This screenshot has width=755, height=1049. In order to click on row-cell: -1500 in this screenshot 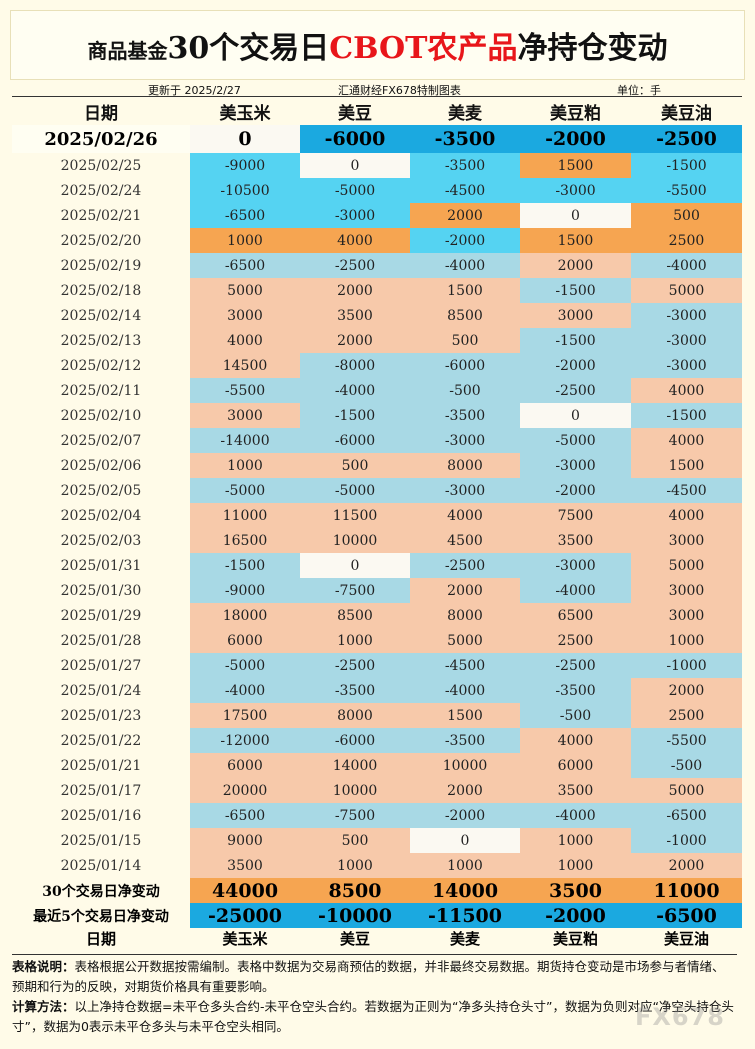, I will do `click(575, 340)`.